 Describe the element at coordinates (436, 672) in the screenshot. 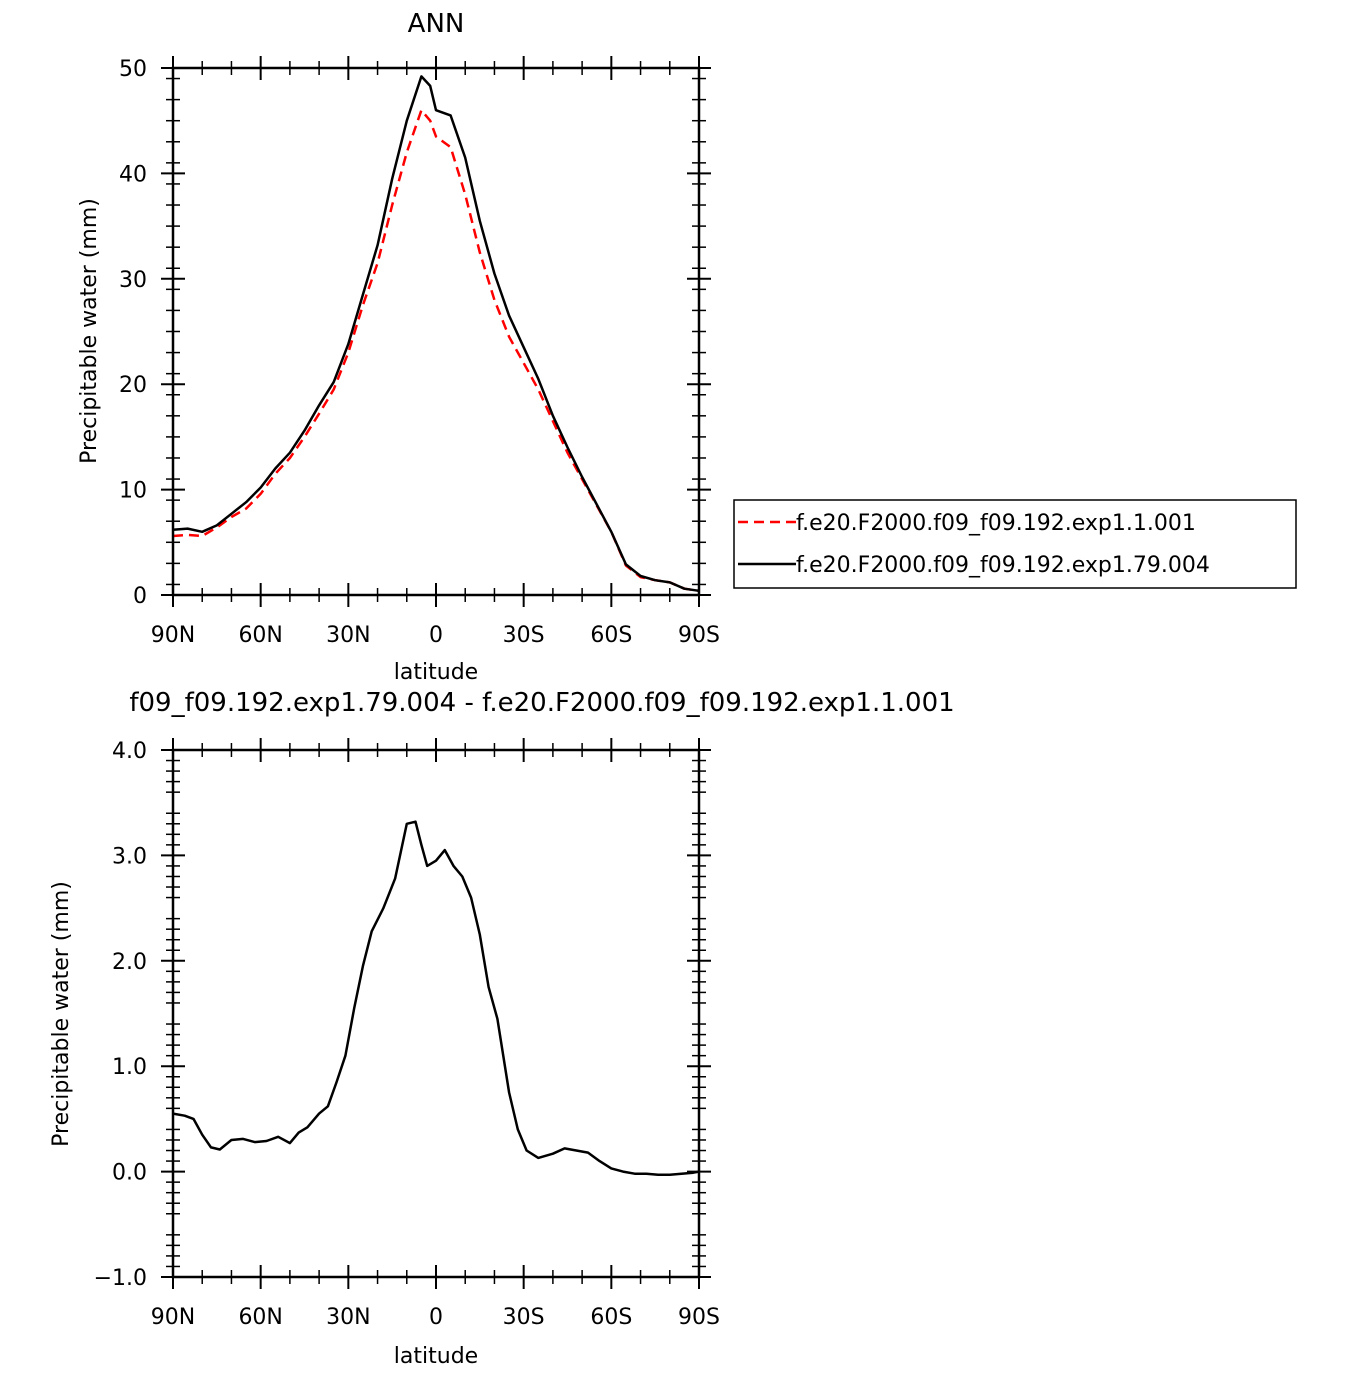

I see `top-x-axis-label: latitude` at that location.